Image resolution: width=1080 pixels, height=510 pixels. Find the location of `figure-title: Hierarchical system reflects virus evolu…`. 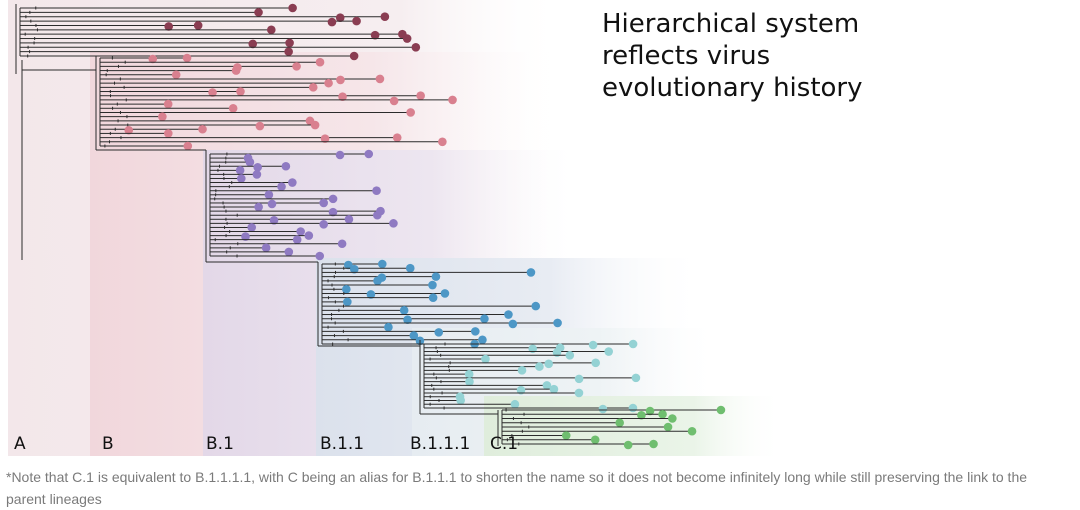

figure-title: Hierarchical system reflects virus evolu… is located at coordinates (733, 56).